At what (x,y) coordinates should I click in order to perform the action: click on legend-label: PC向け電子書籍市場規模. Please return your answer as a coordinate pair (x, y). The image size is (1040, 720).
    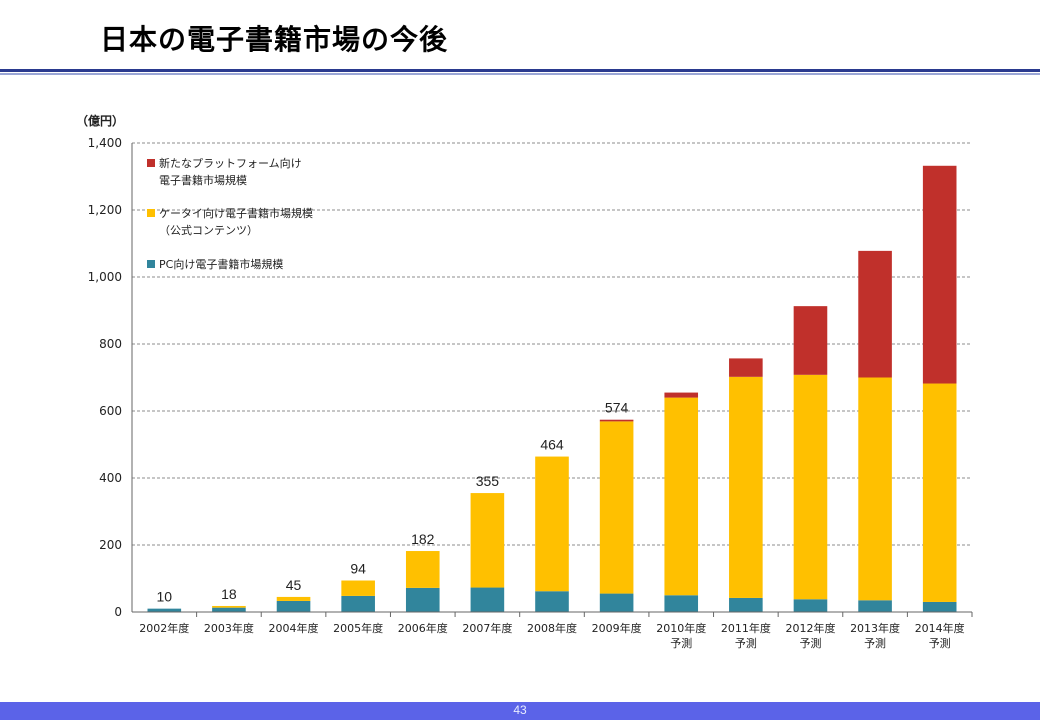
    Looking at the image, I should click on (221, 264).